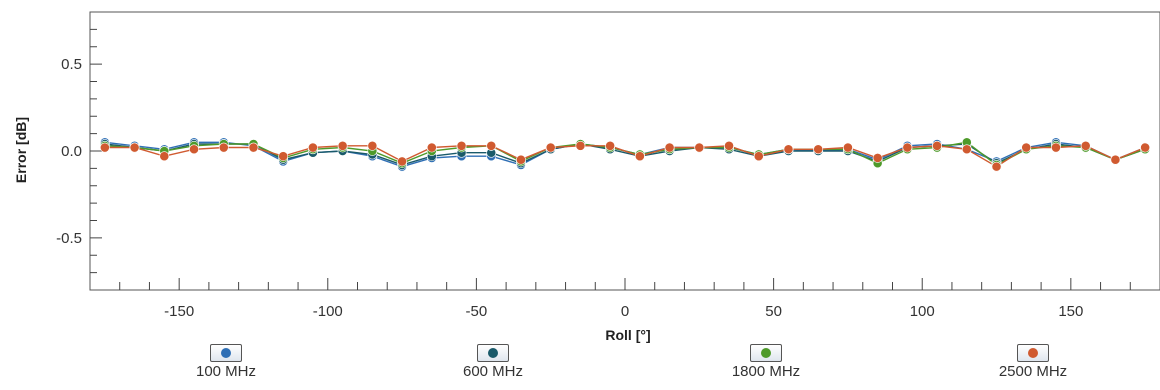 The width and height of the screenshot is (1160, 390). Describe the element at coordinates (493, 371) in the screenshot. I see `legend-label: 600 MHz` at that location.